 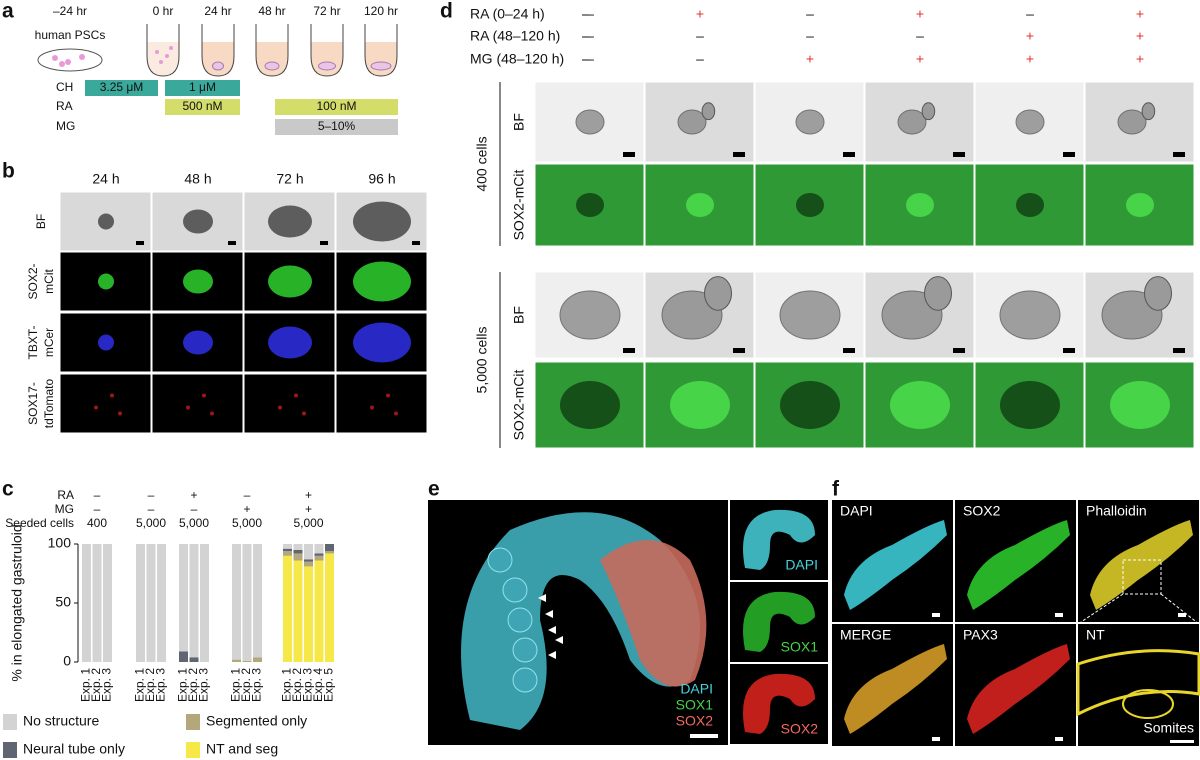 I want to click on treatment-label: 1 μM, so click(x=202, y=87).